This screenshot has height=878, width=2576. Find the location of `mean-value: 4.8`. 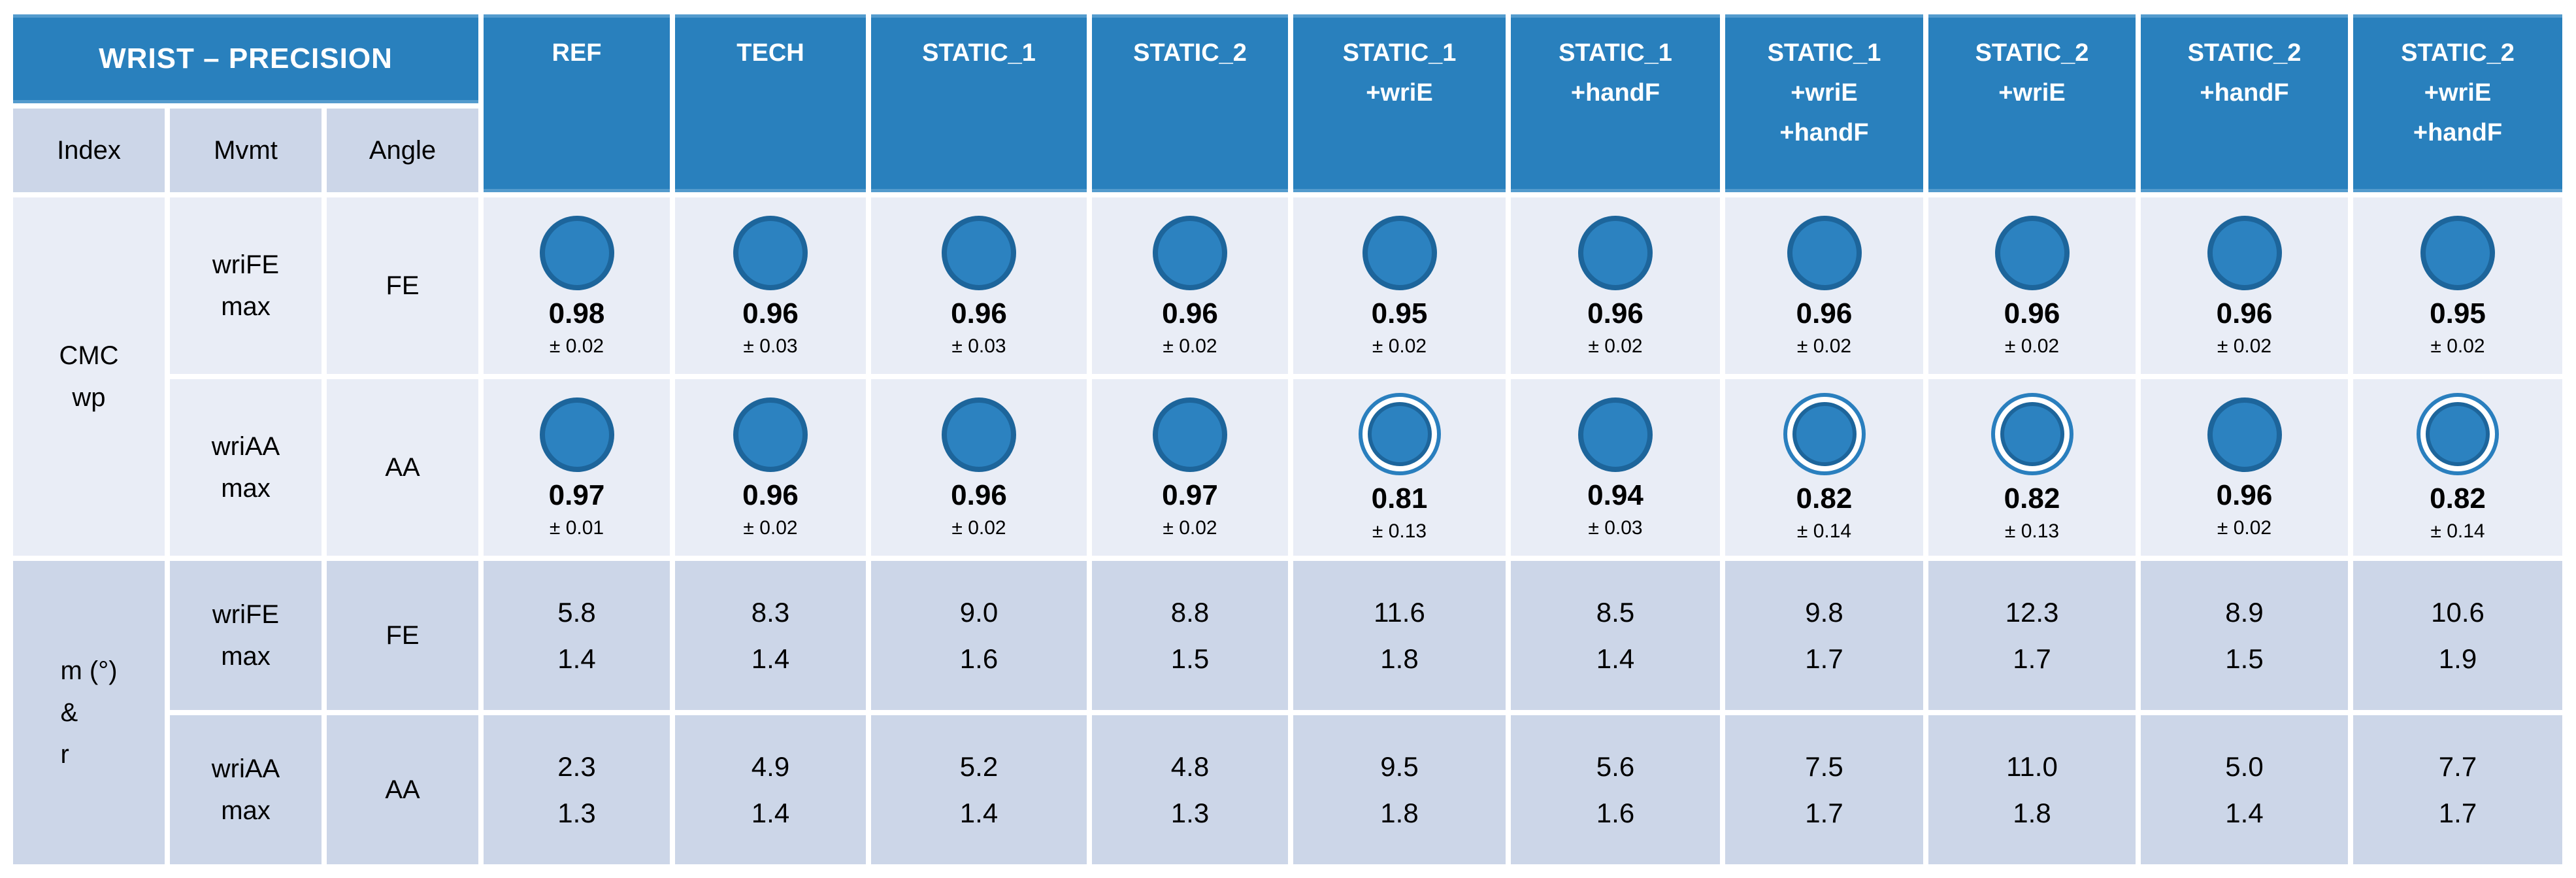

mean-value: 4.8 is located at coordinates (1190, 766).